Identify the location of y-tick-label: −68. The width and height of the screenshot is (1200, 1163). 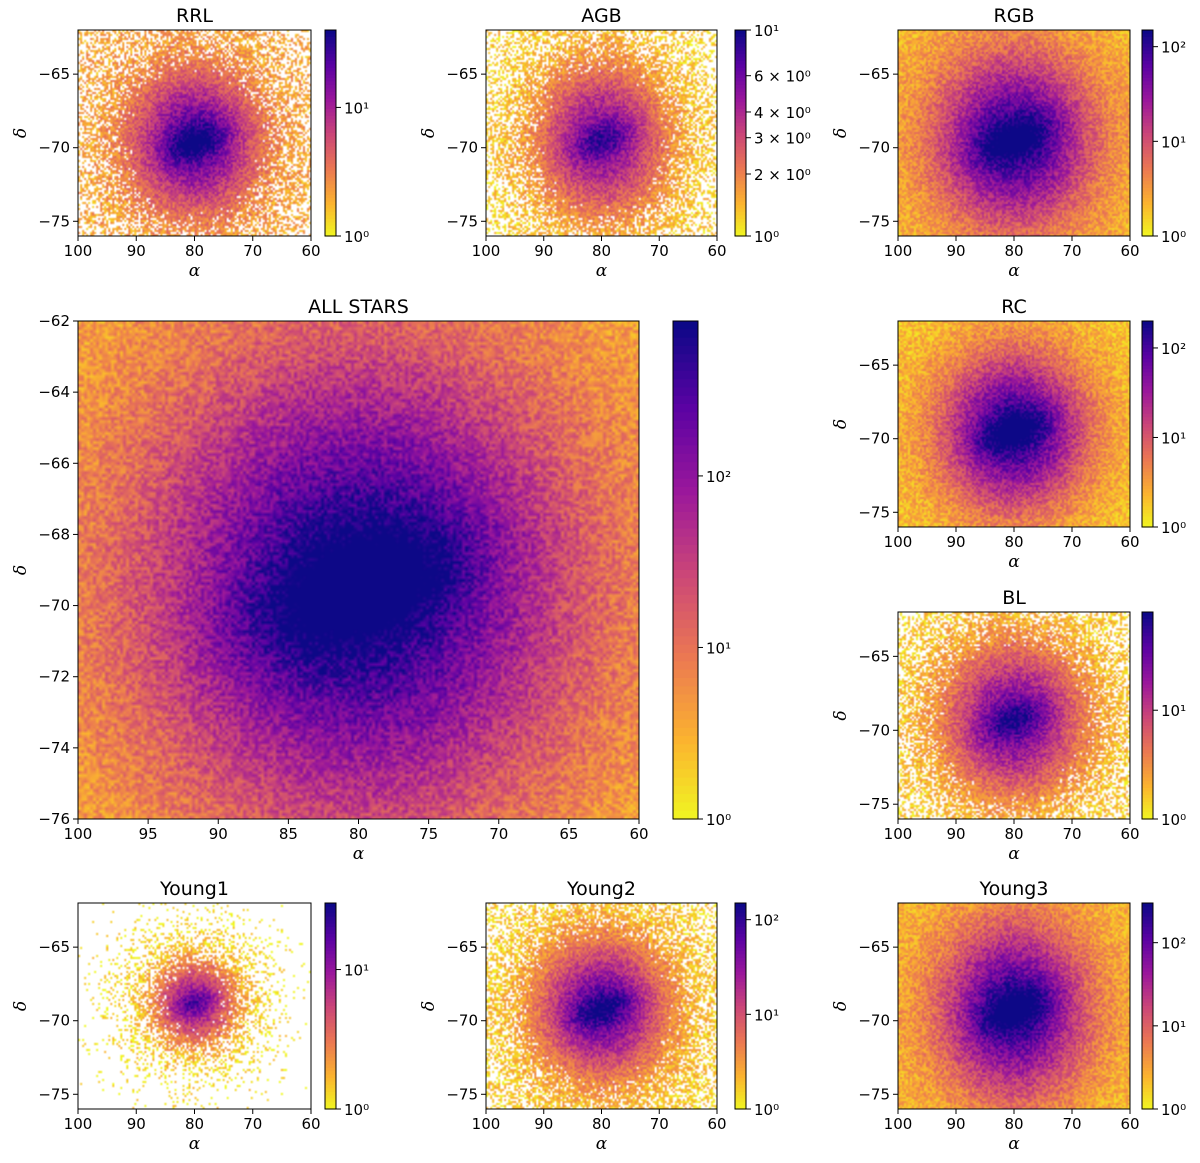
(54, 534).